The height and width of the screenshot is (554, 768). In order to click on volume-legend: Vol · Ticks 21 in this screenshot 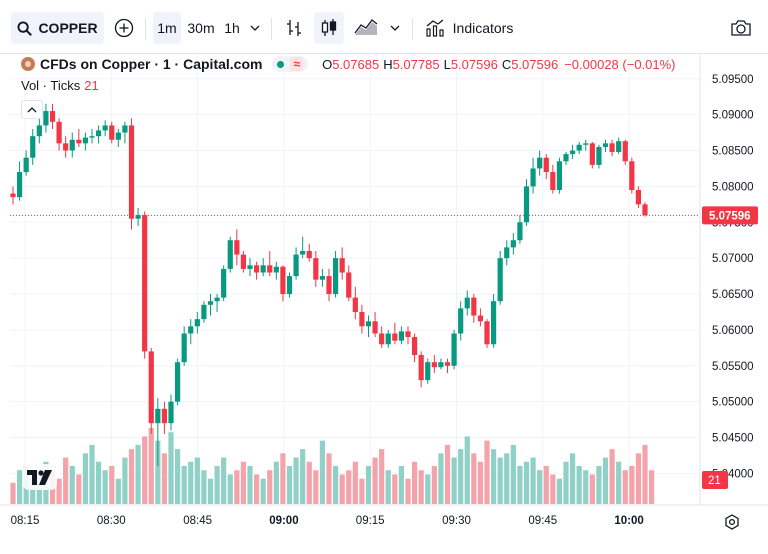, I will do `click(60, 85)`.